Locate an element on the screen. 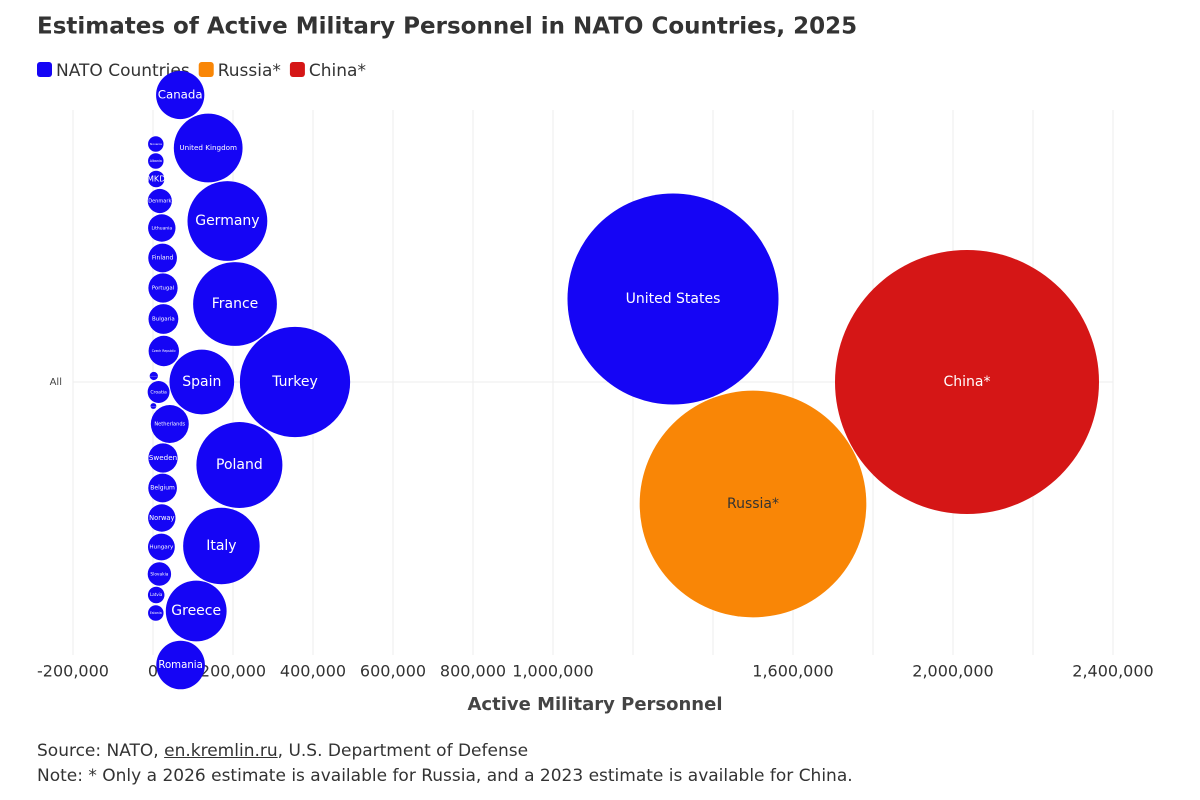 The height and width of the screenshot is (800, 1200). x-tick-label: 1,000,000 is located at coordinates (552, 671).